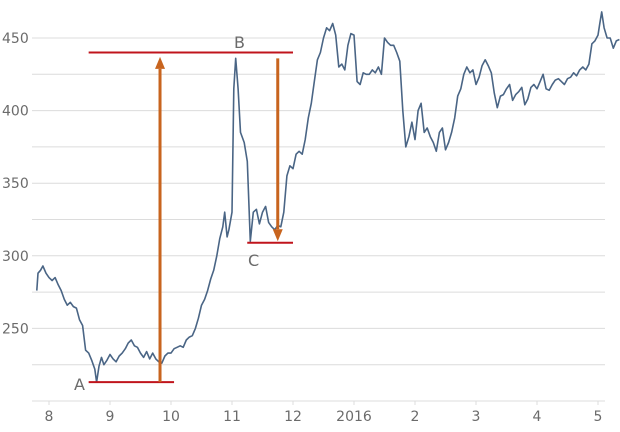 The image size is (620, 432). Describe the element at coordinates (15, 112) in the screenshot. I see `y-tick-label: 400` at that location.